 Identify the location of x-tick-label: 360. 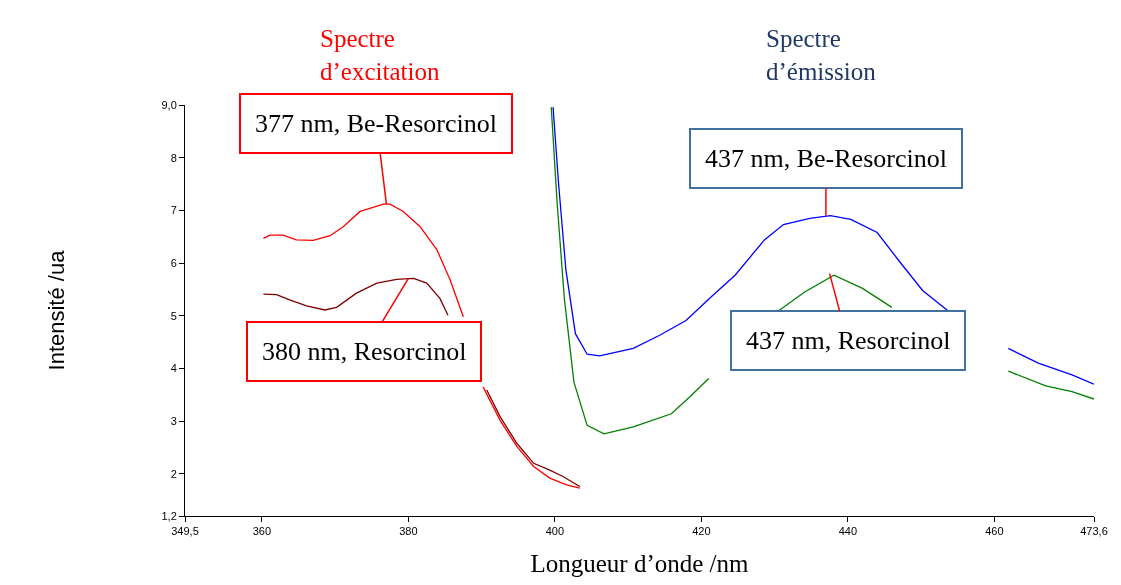
(262, 531).